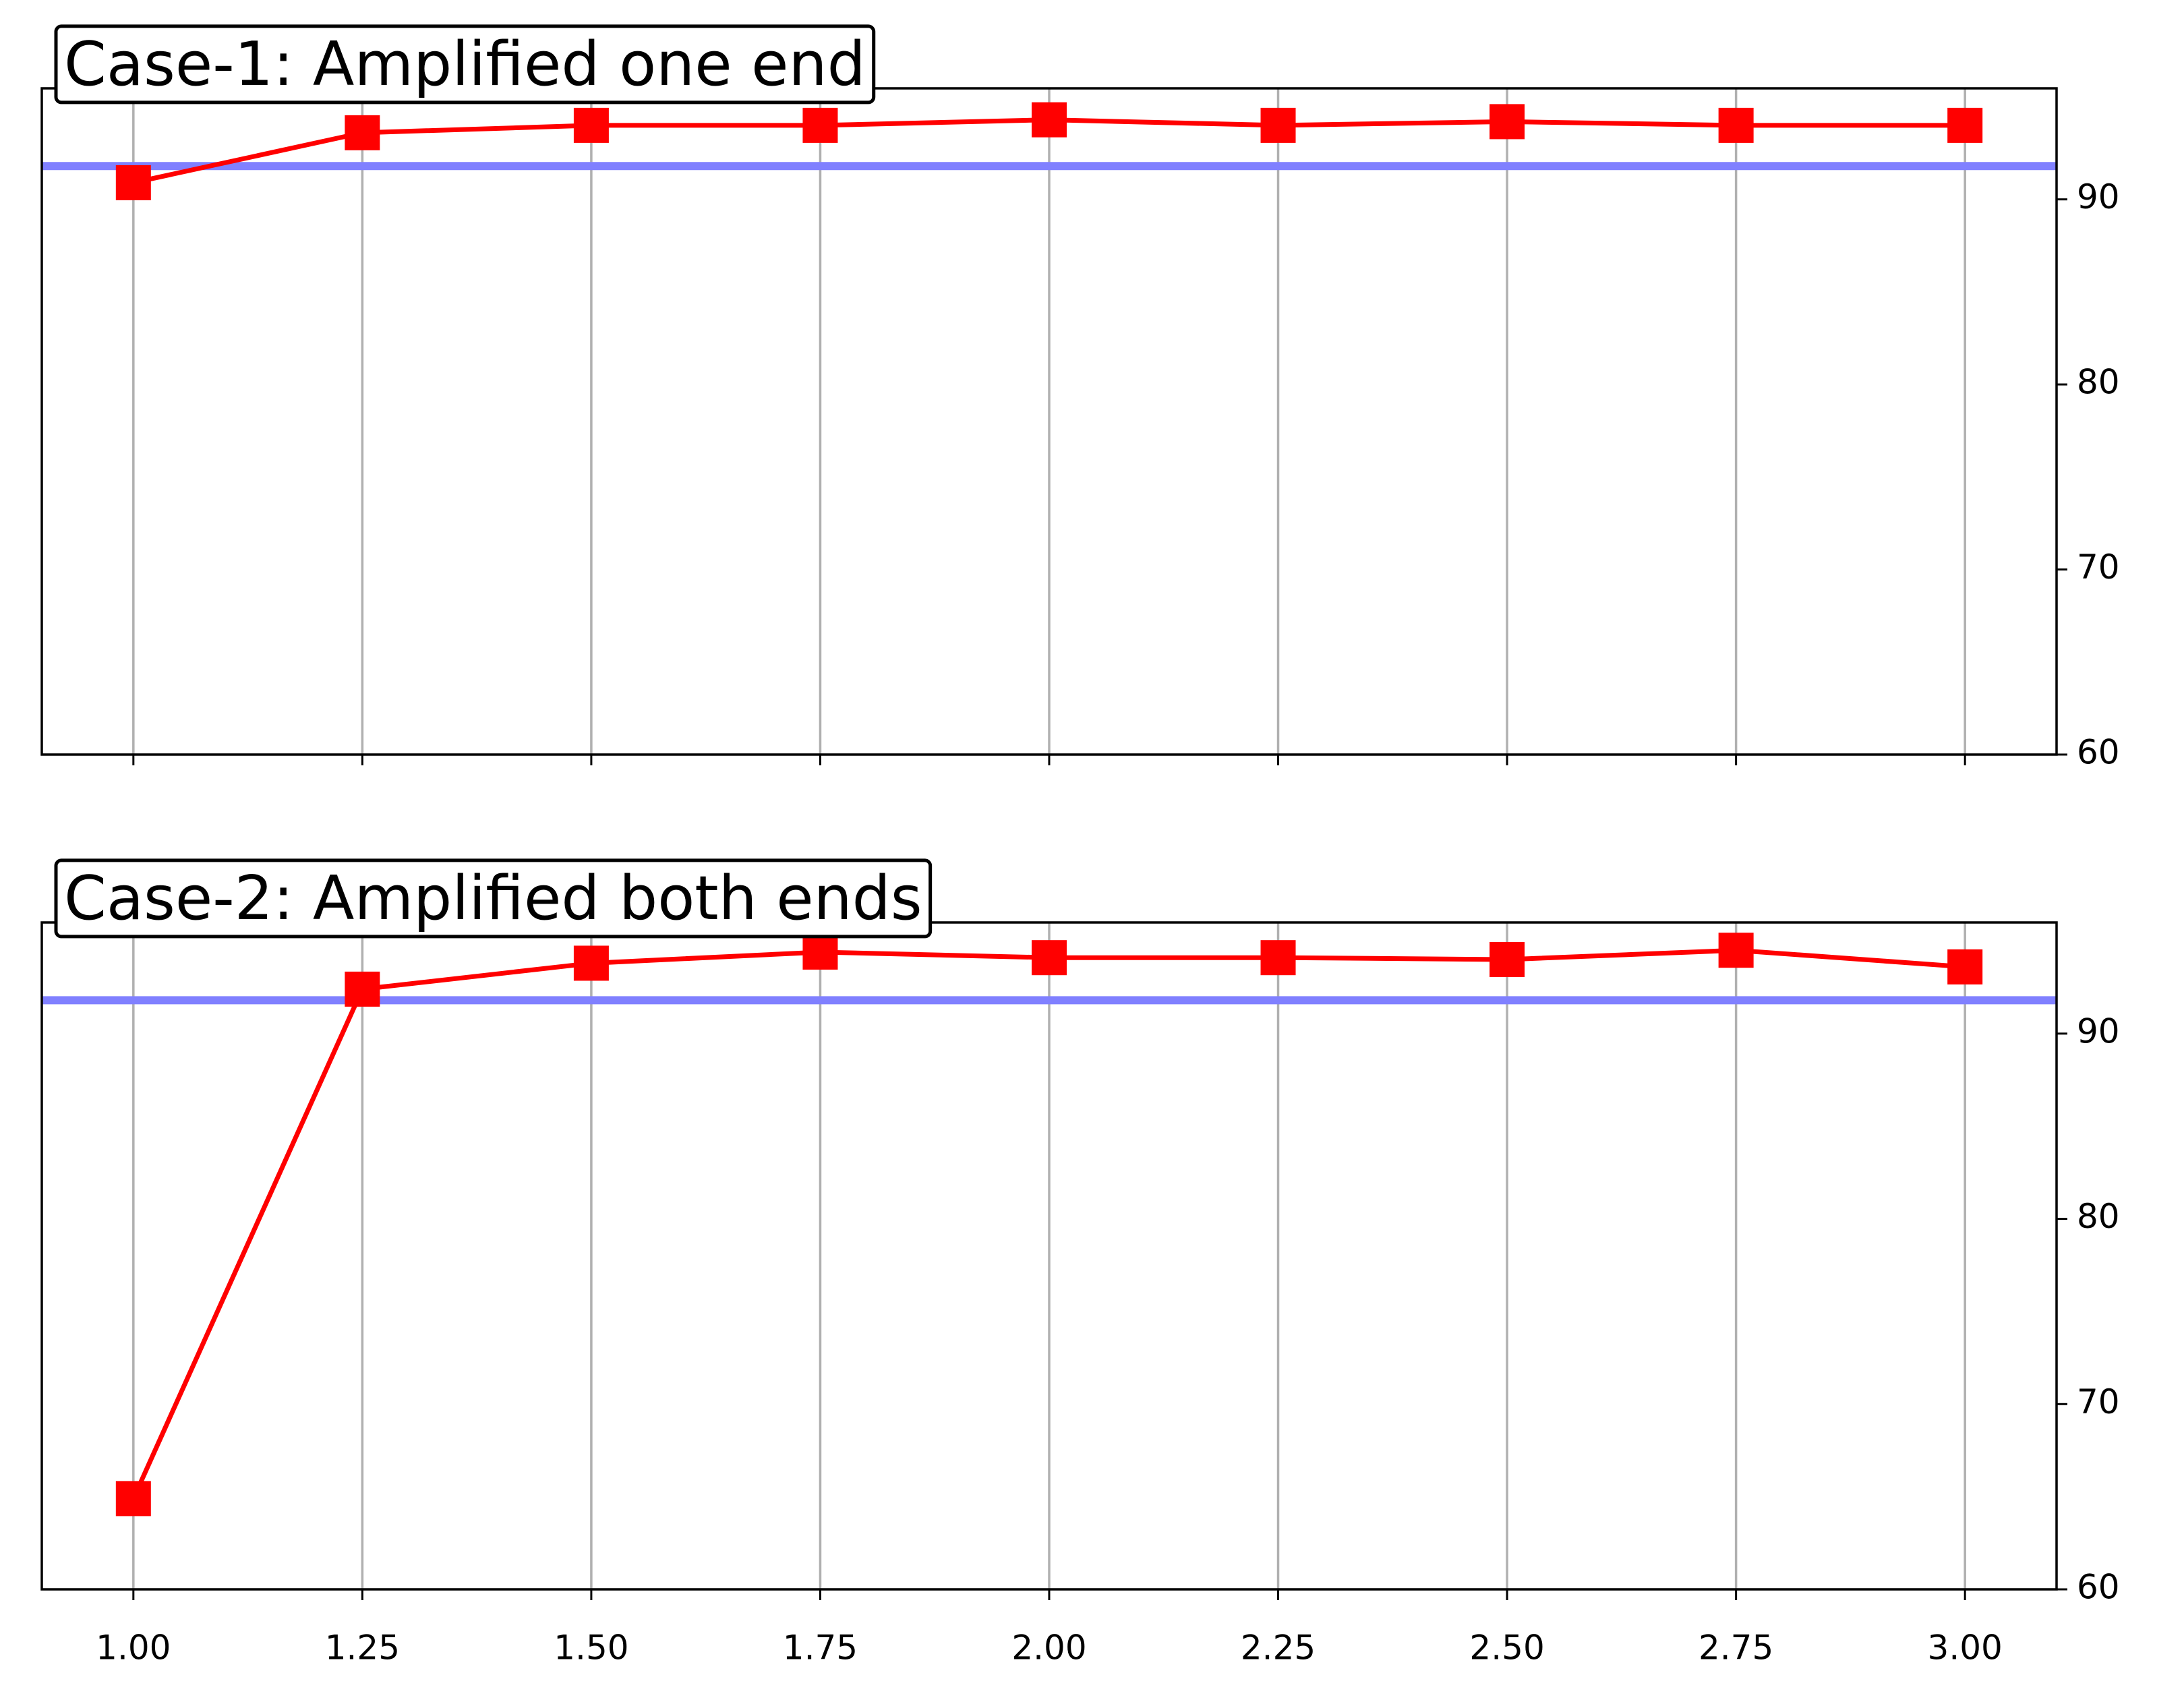 Image resolution: width=2184 pixels, height=1706 pixels. What do you see at coordinates (1736, 1648) in the screenshot?
I see `x-tick-label: 2.75` at bounding box center [1736, 1648].